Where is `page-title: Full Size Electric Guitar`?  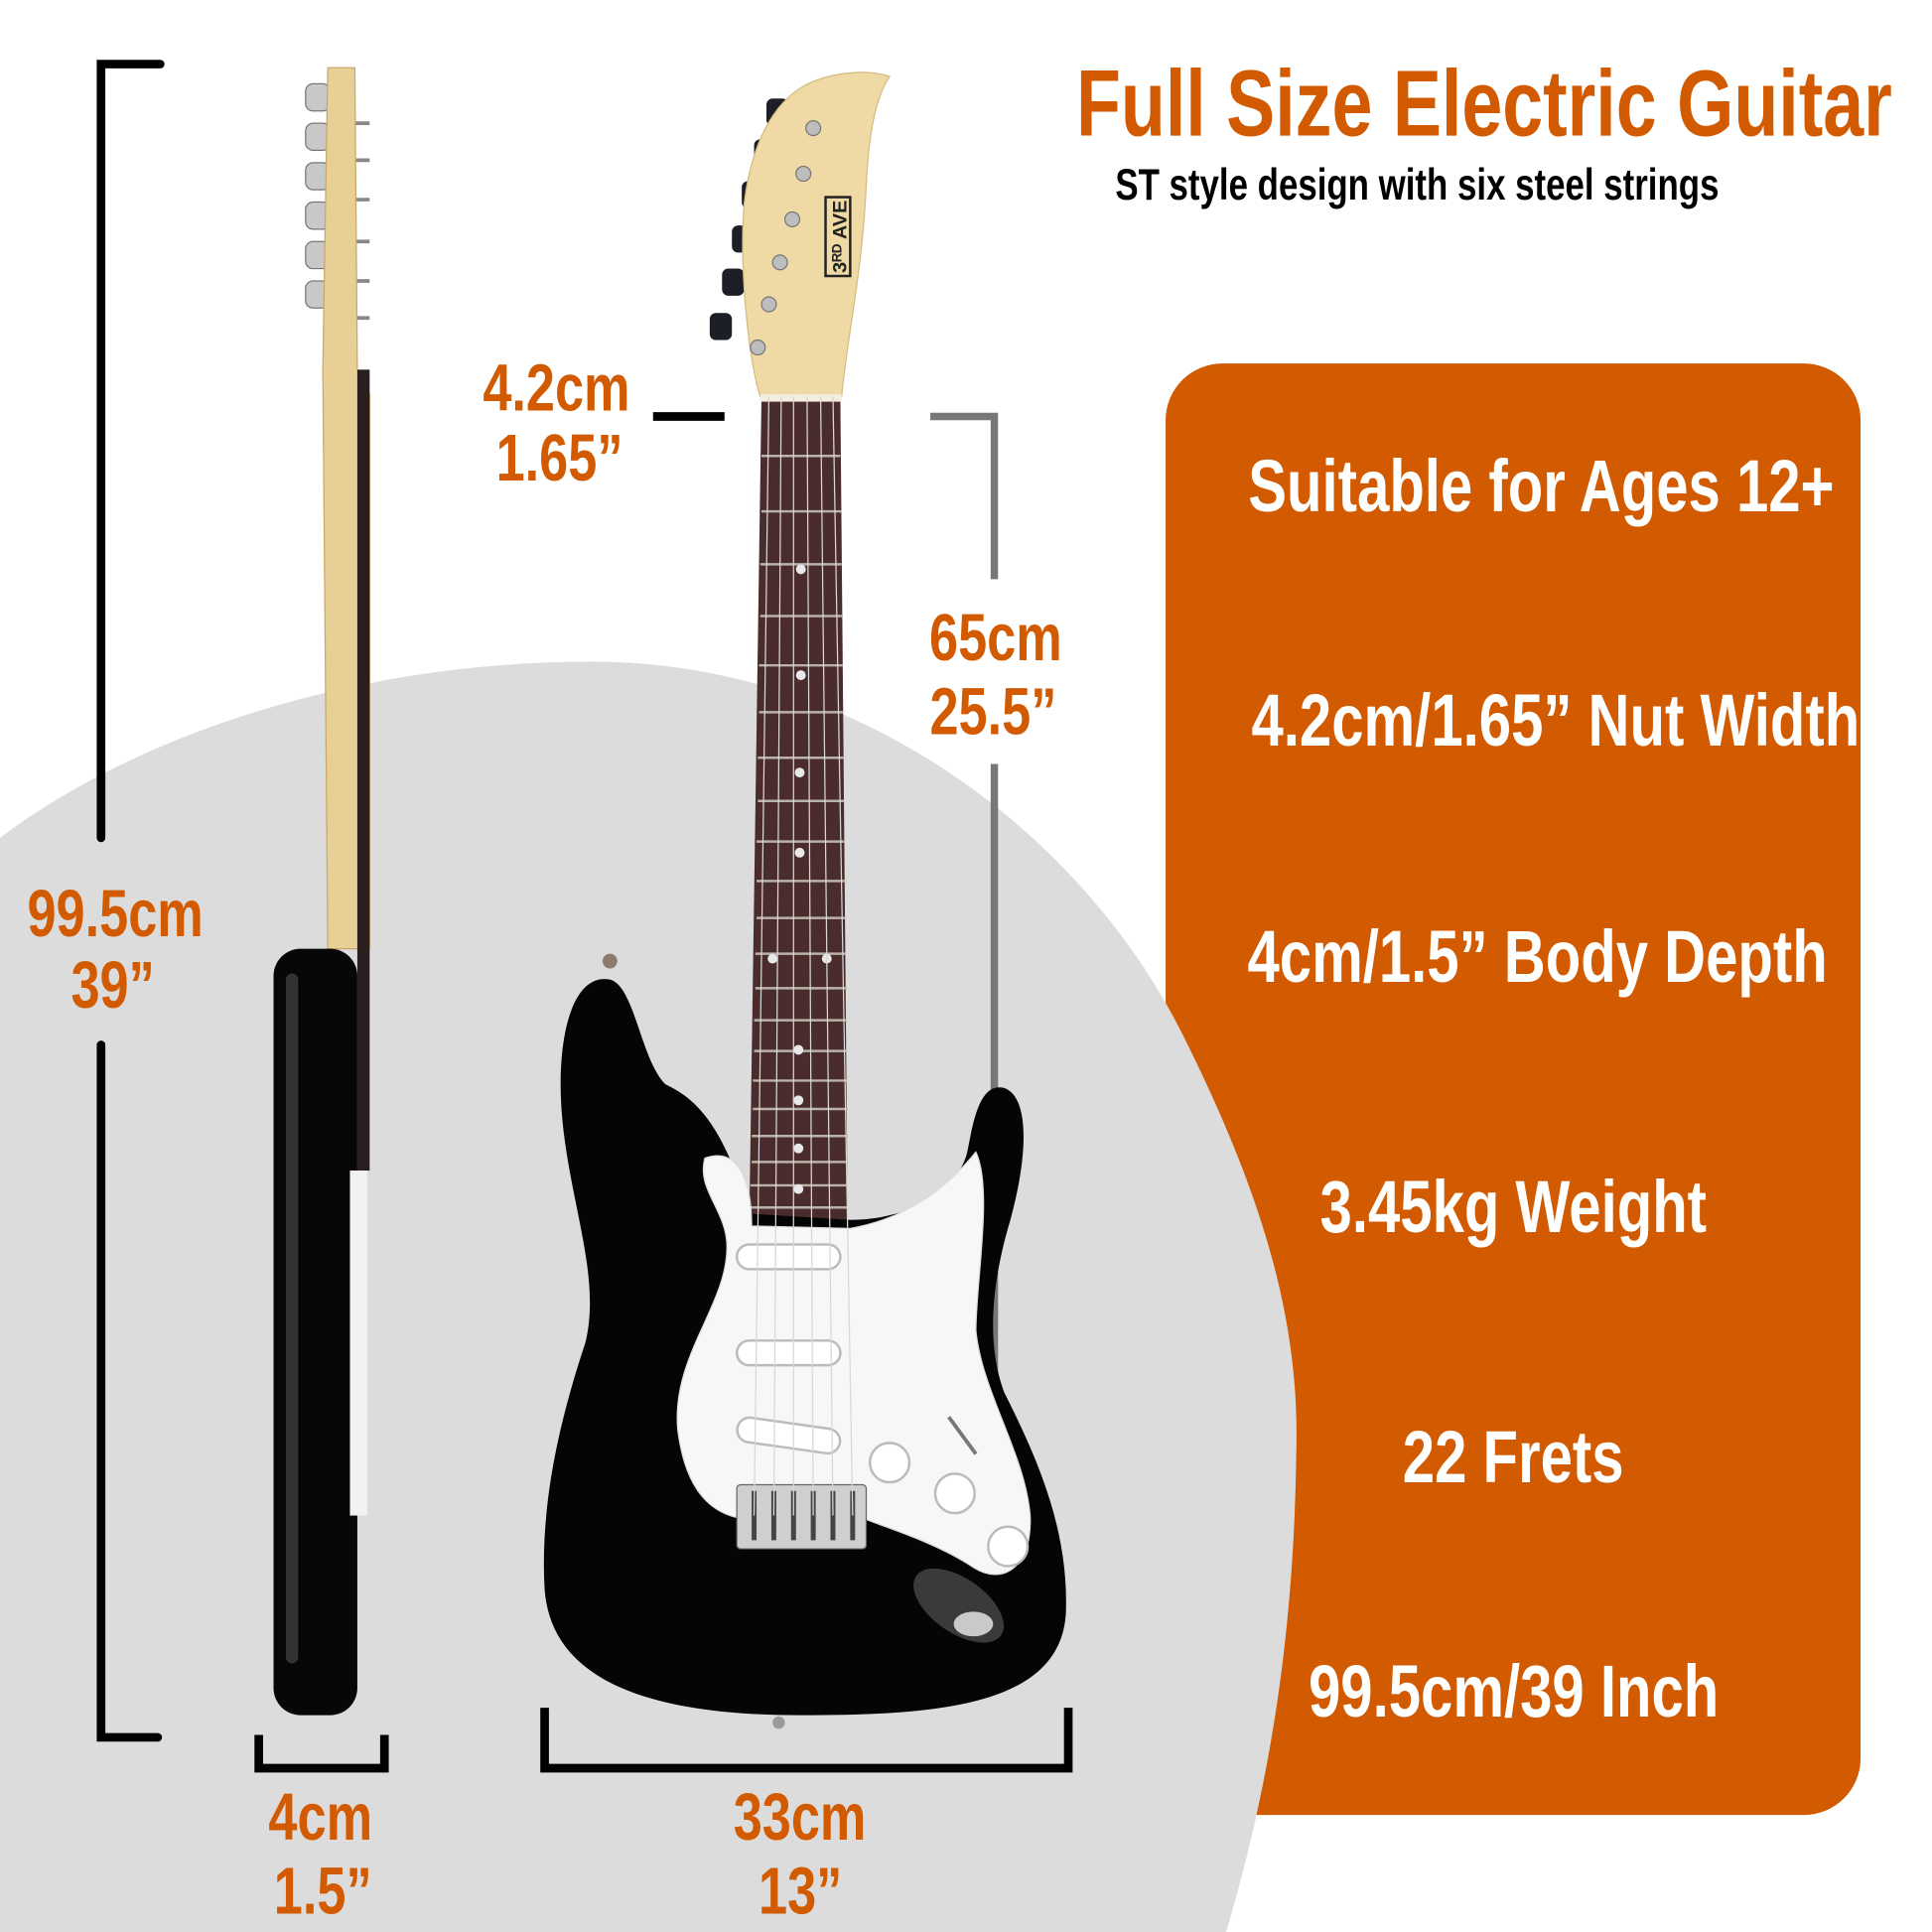 page-title: Full Size Electric Guitar is located at coordinates (1483, 104).